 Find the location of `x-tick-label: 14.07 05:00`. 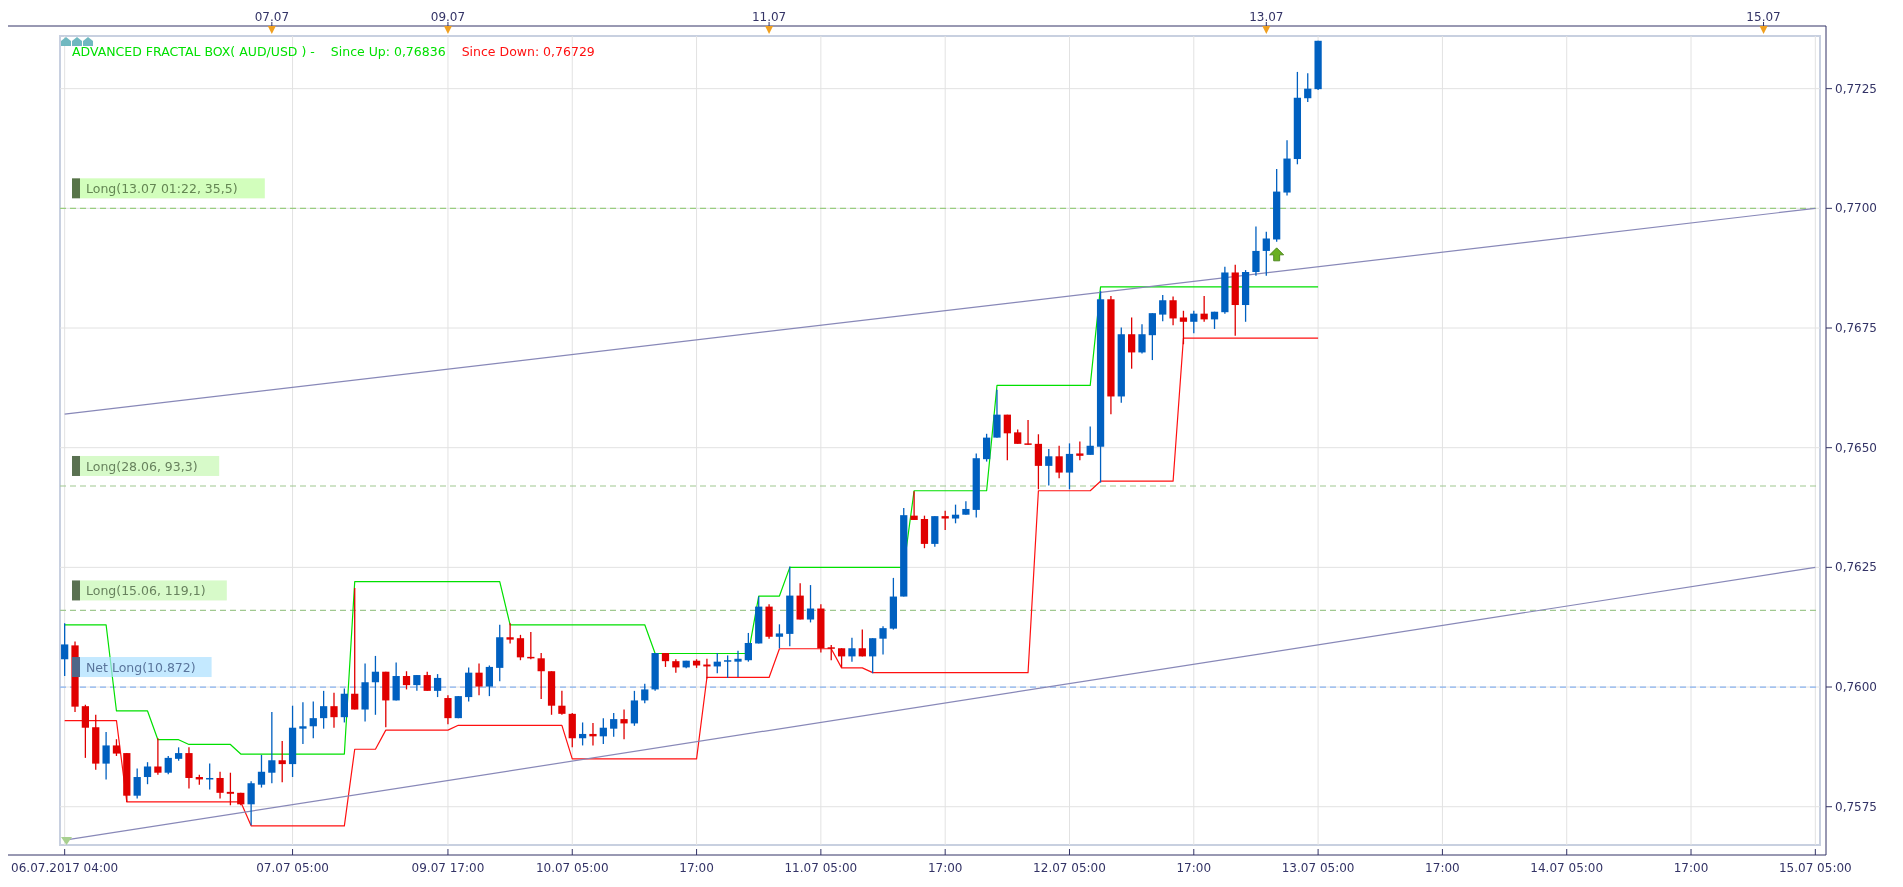

x-tick-label: 14.07 05:00 is located at coordinates (1567, 868).